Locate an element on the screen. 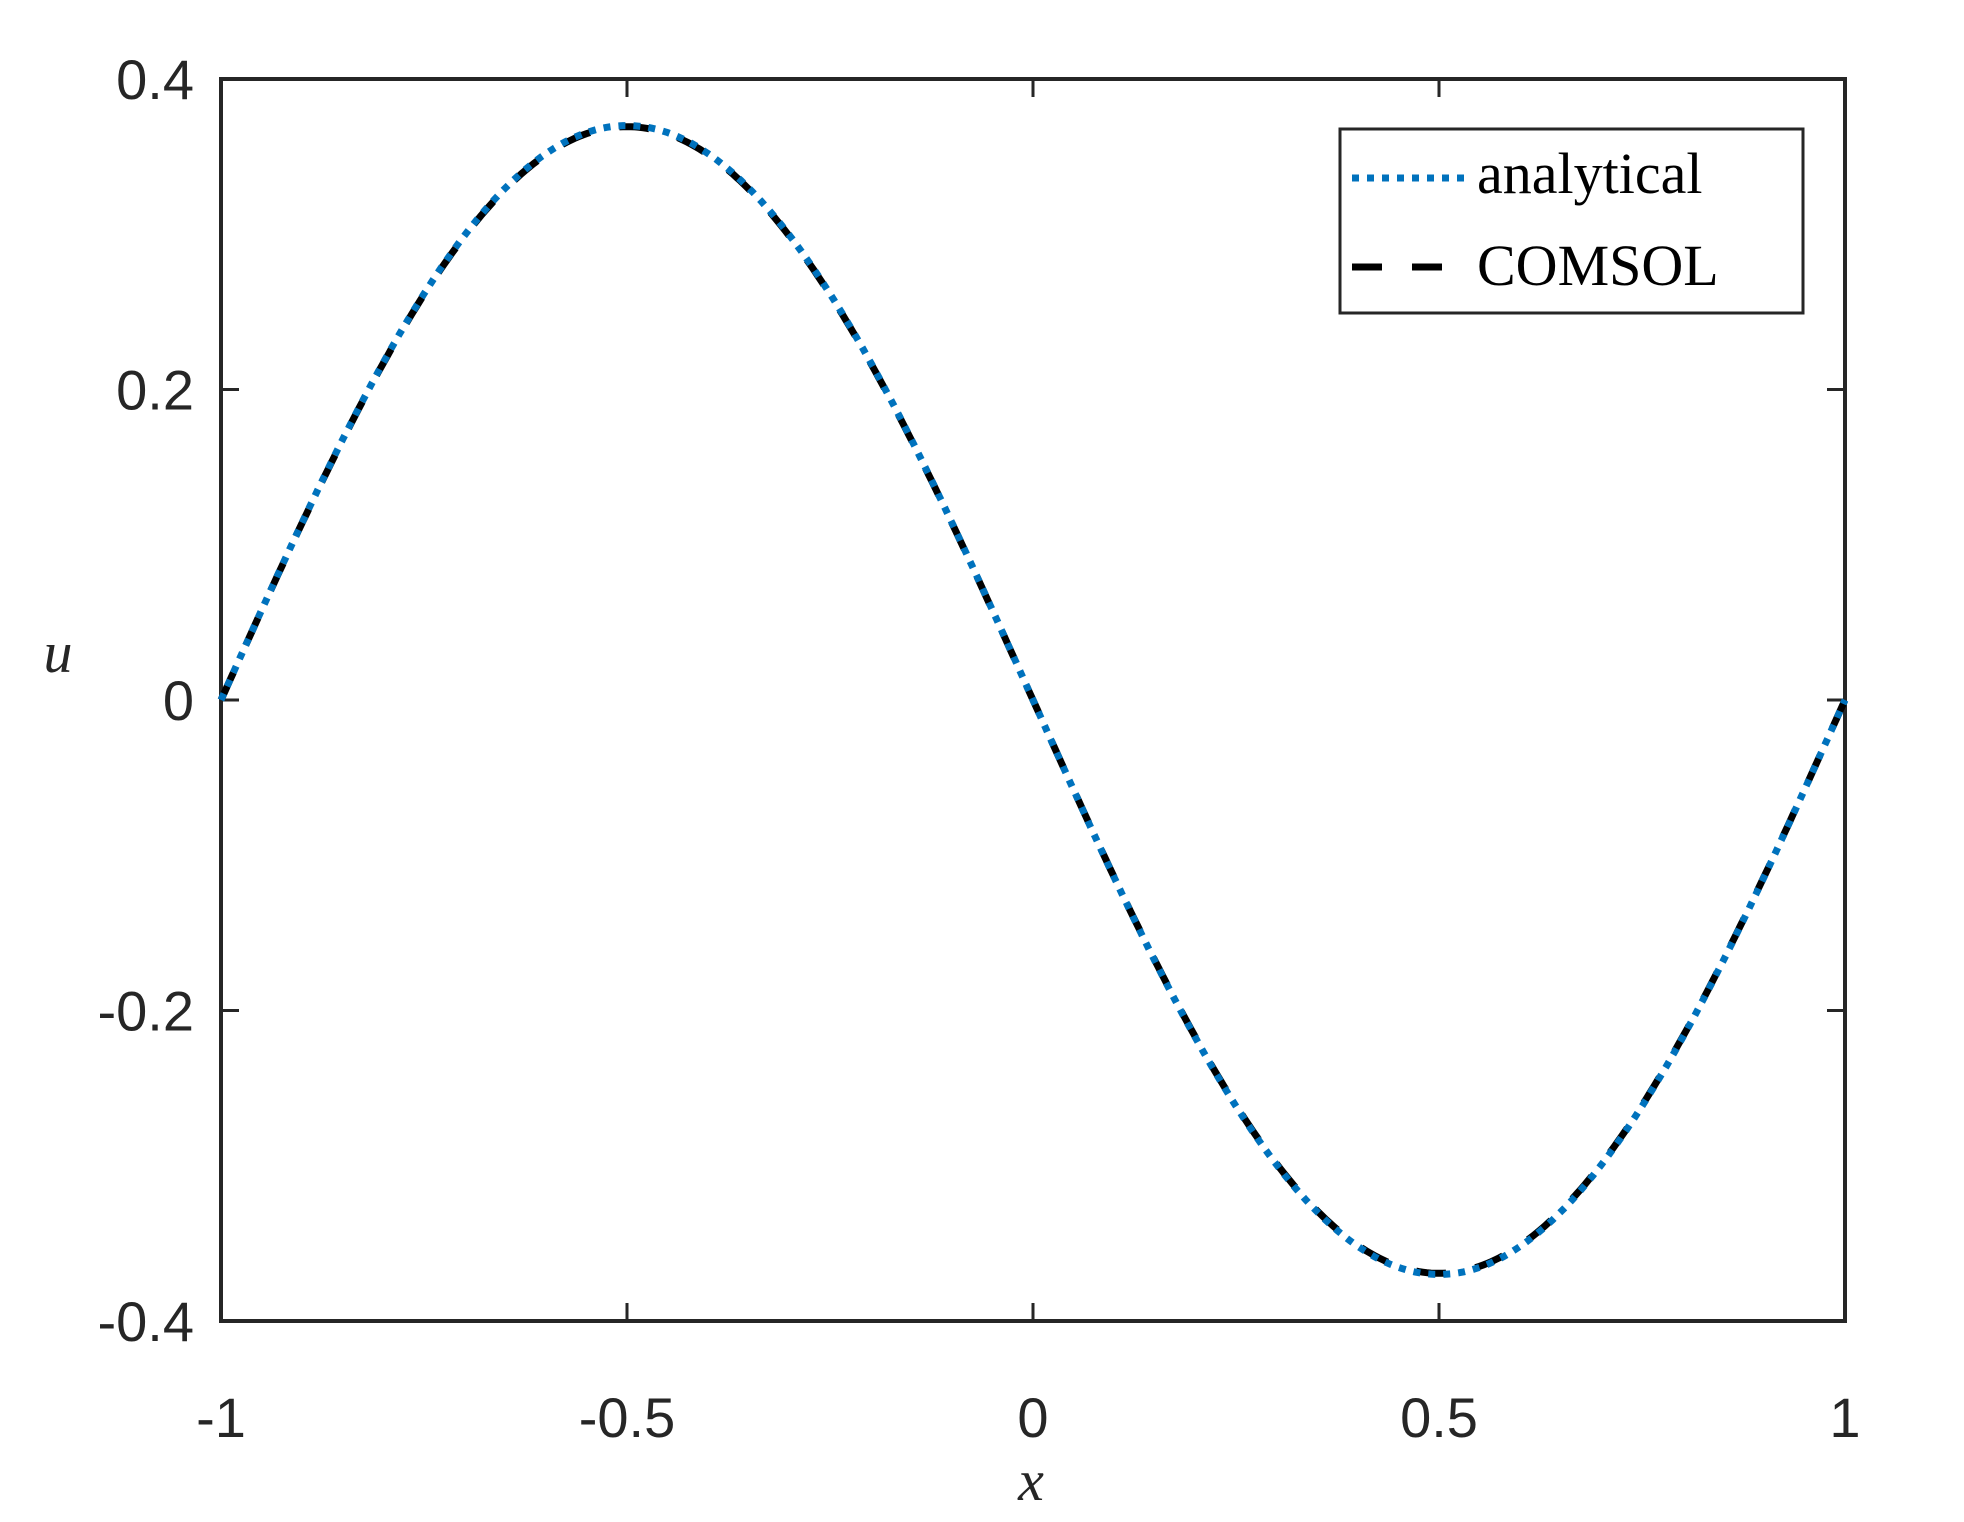 The image size is (1964, 1522). y-tick-label: 0.4 is located at coordinates (155, 79).